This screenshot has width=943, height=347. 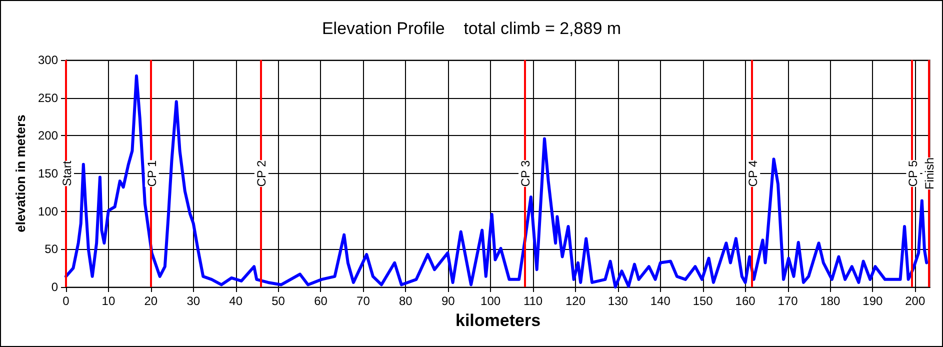 What do you see at coordinates (929, 173) in the screenshot?
I see `ref-line-label: Finish` at bounding box center [929, 173].